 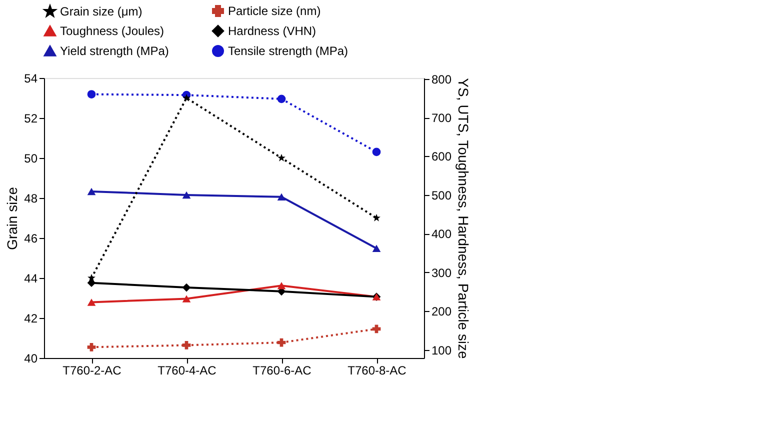 What do you see at coordinates (31, 279) in the screenshot?
I see `y-tick-label: 44` at bounding box center [31, 279].